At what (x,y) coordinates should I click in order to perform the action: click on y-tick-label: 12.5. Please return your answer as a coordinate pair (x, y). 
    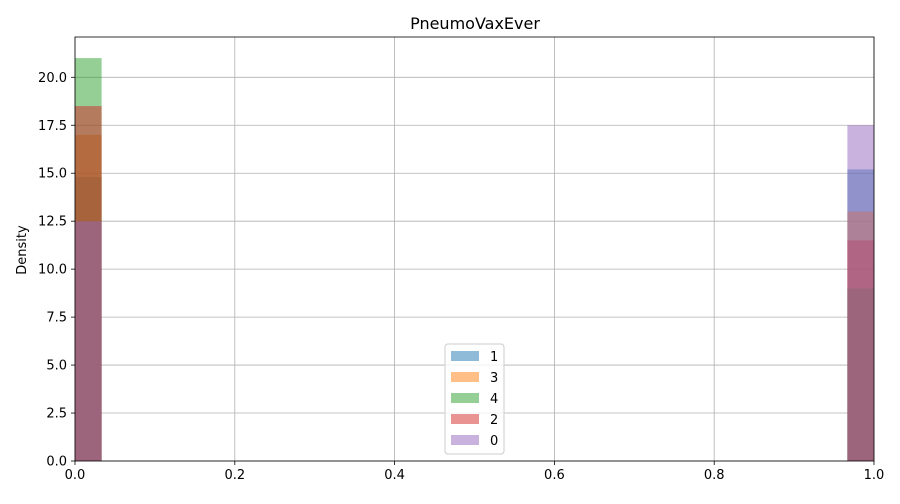
    Looking at the image, I should click on (52, 222).